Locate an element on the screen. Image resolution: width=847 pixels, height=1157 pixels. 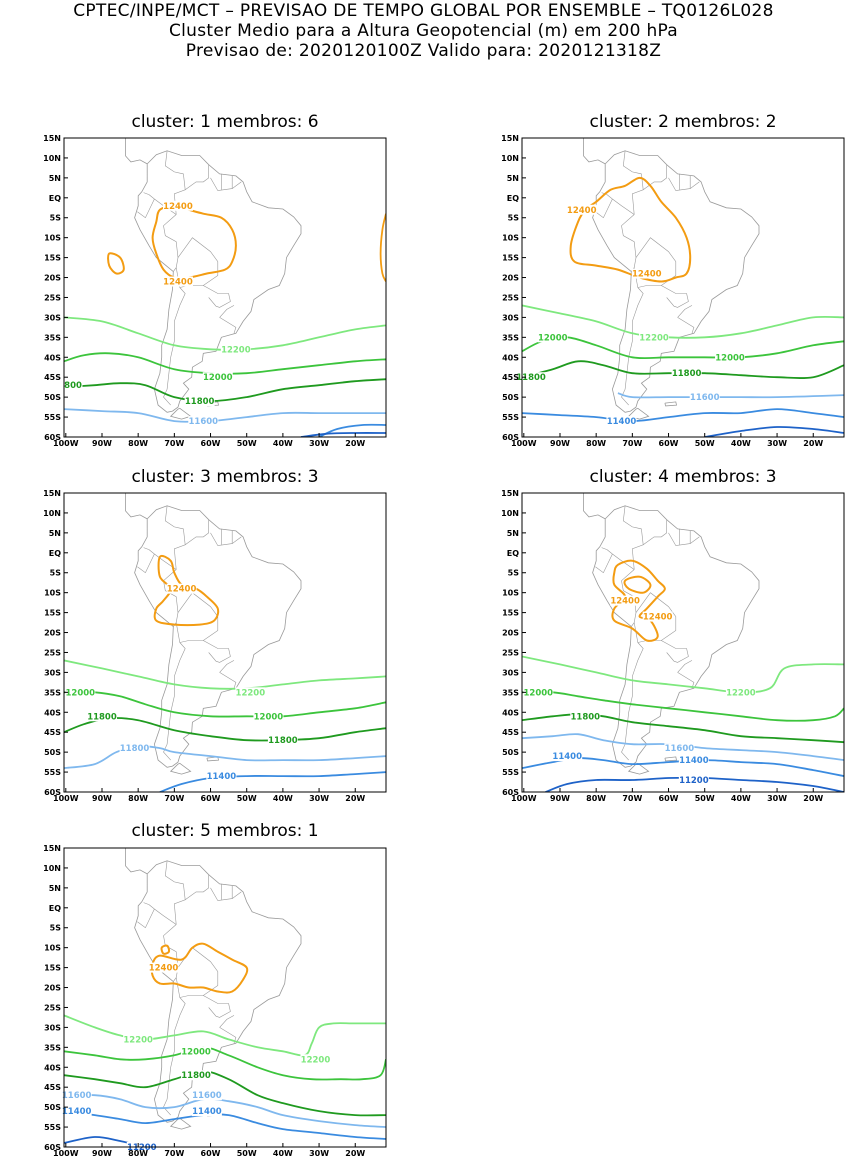
lat-tick-label: 60S is located at coordinates (510, 792).